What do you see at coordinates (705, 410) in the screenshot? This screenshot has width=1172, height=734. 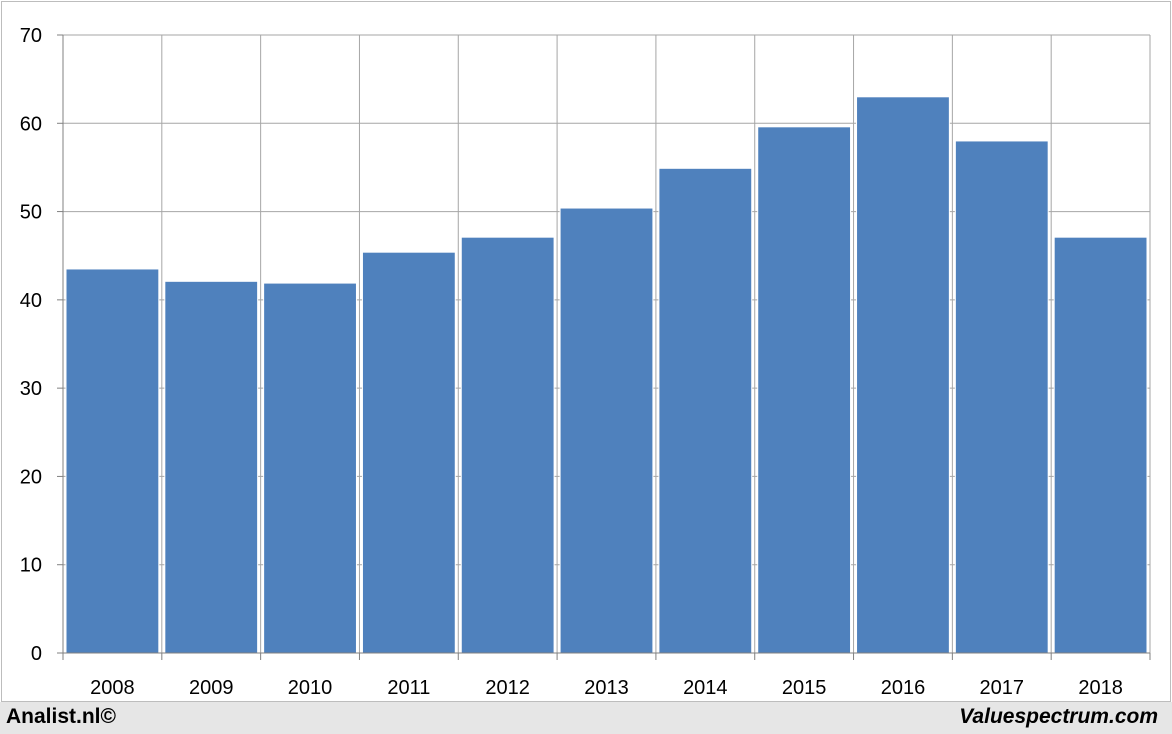 I see `bar-2014` at bounding box center [705, 410].